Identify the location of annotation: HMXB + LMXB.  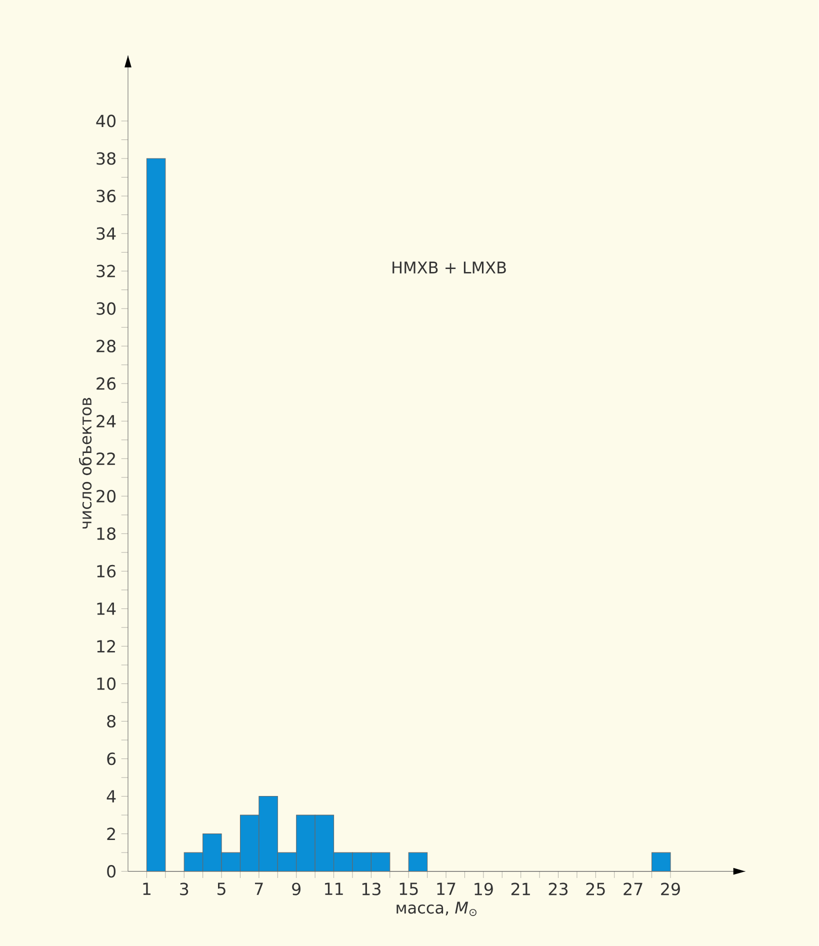
(449, 268).